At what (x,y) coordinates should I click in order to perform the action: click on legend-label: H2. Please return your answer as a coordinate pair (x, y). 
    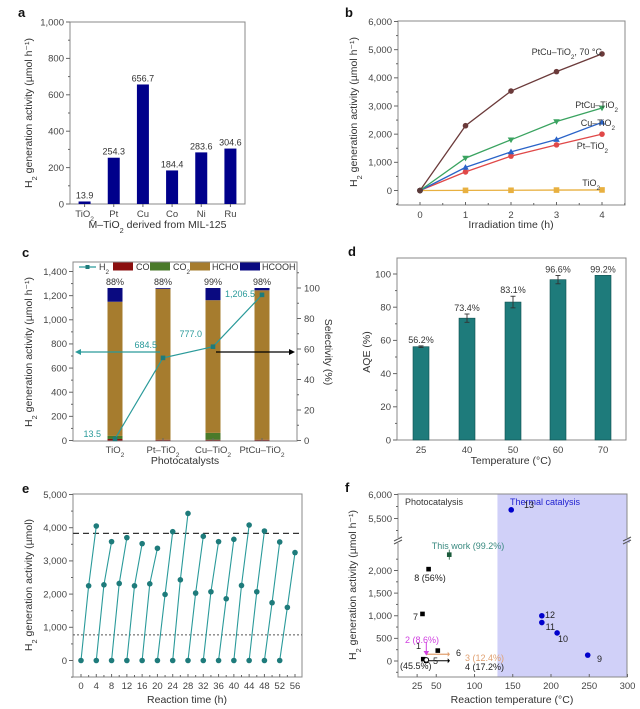
    Looking at the image, I should click on (104, 269).